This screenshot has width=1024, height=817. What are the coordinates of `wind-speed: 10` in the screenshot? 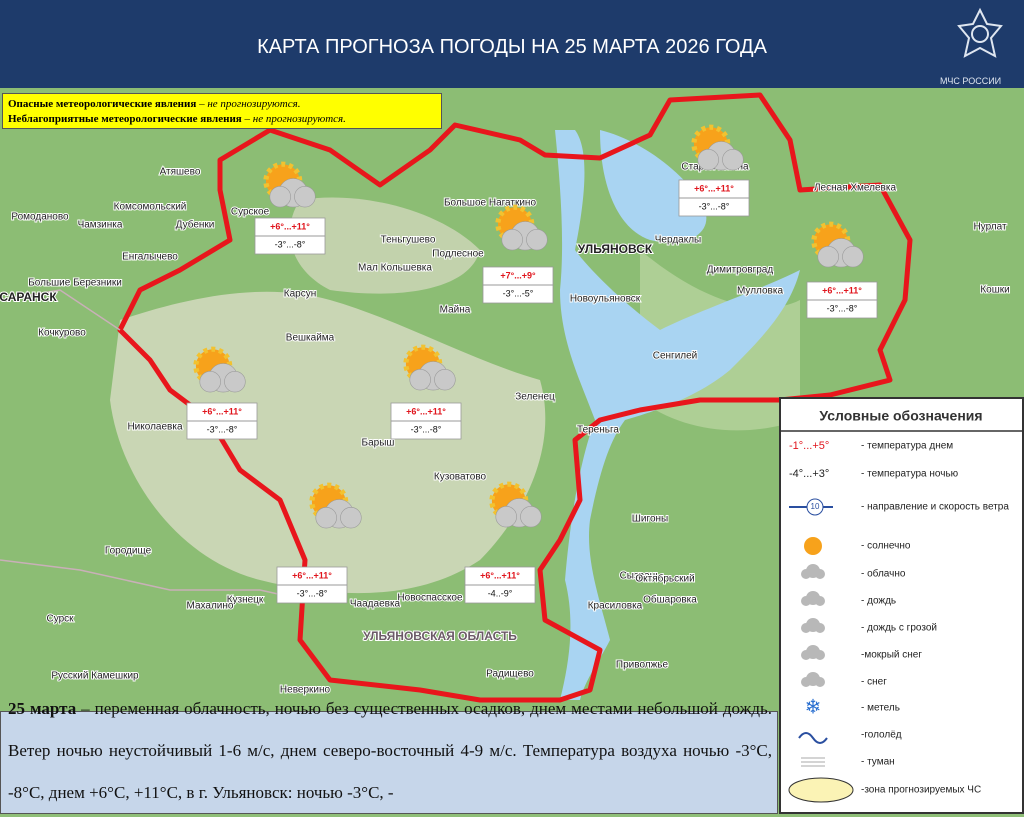 It's located at (815, 506).